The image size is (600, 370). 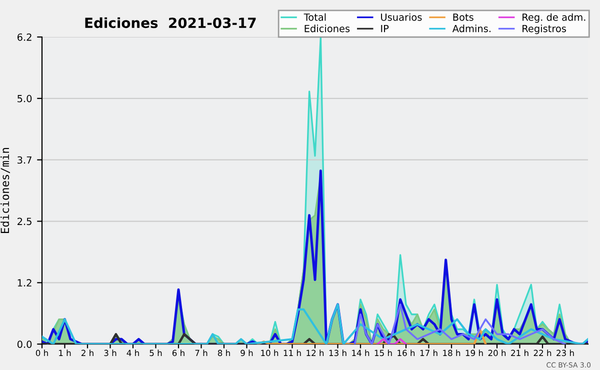 I want to click on x-tick-label: 20 h, so click(x=497, y=353).